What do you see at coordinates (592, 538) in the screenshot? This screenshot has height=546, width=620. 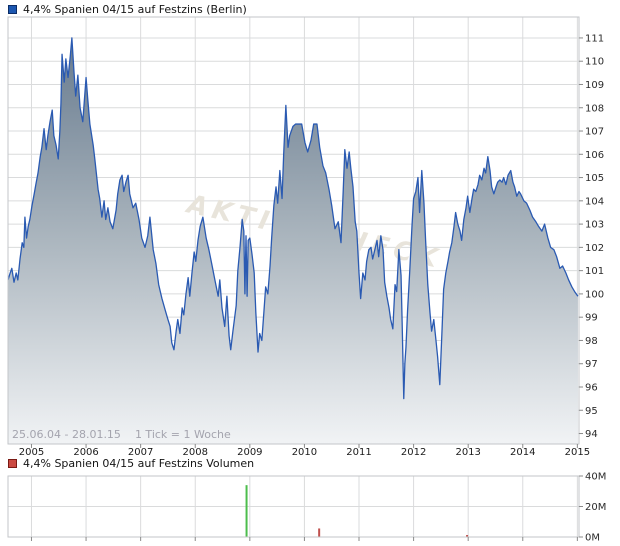 I see `volume-y-tick-label: 0M` at bounding box center [592, 538].